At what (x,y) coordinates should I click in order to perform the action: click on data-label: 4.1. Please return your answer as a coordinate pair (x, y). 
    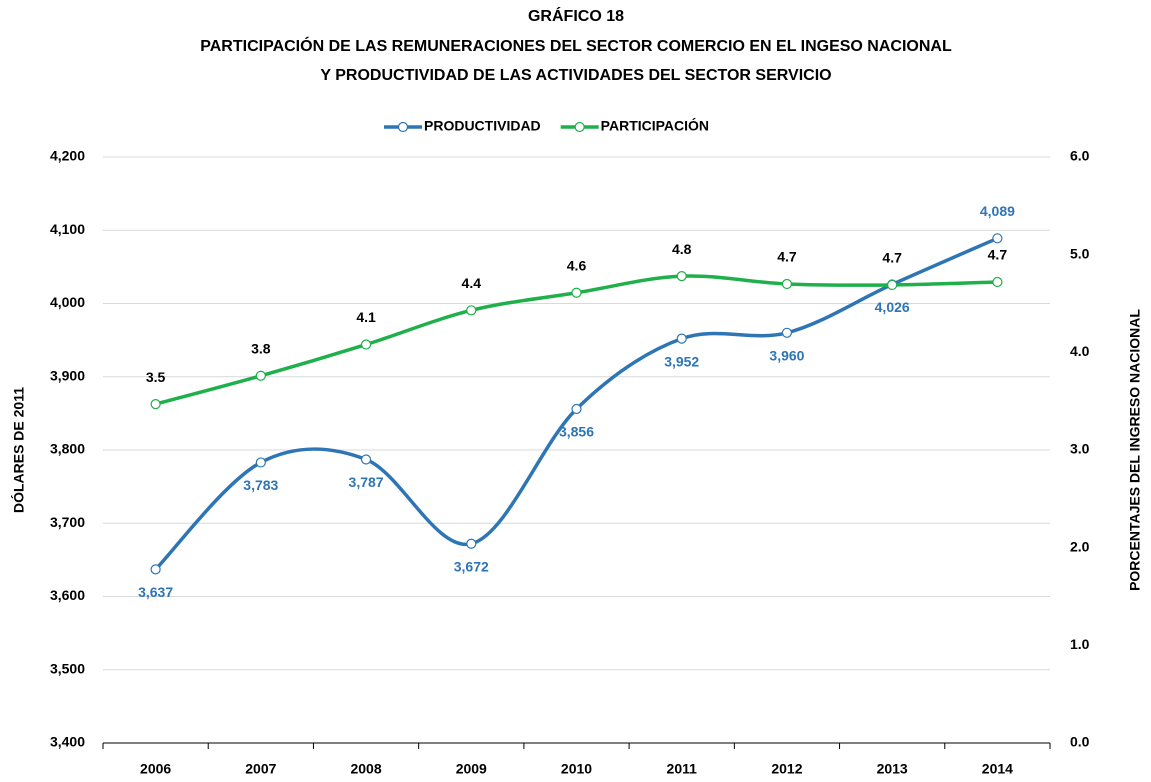
    Looking at the image, I should click on (366, 317).